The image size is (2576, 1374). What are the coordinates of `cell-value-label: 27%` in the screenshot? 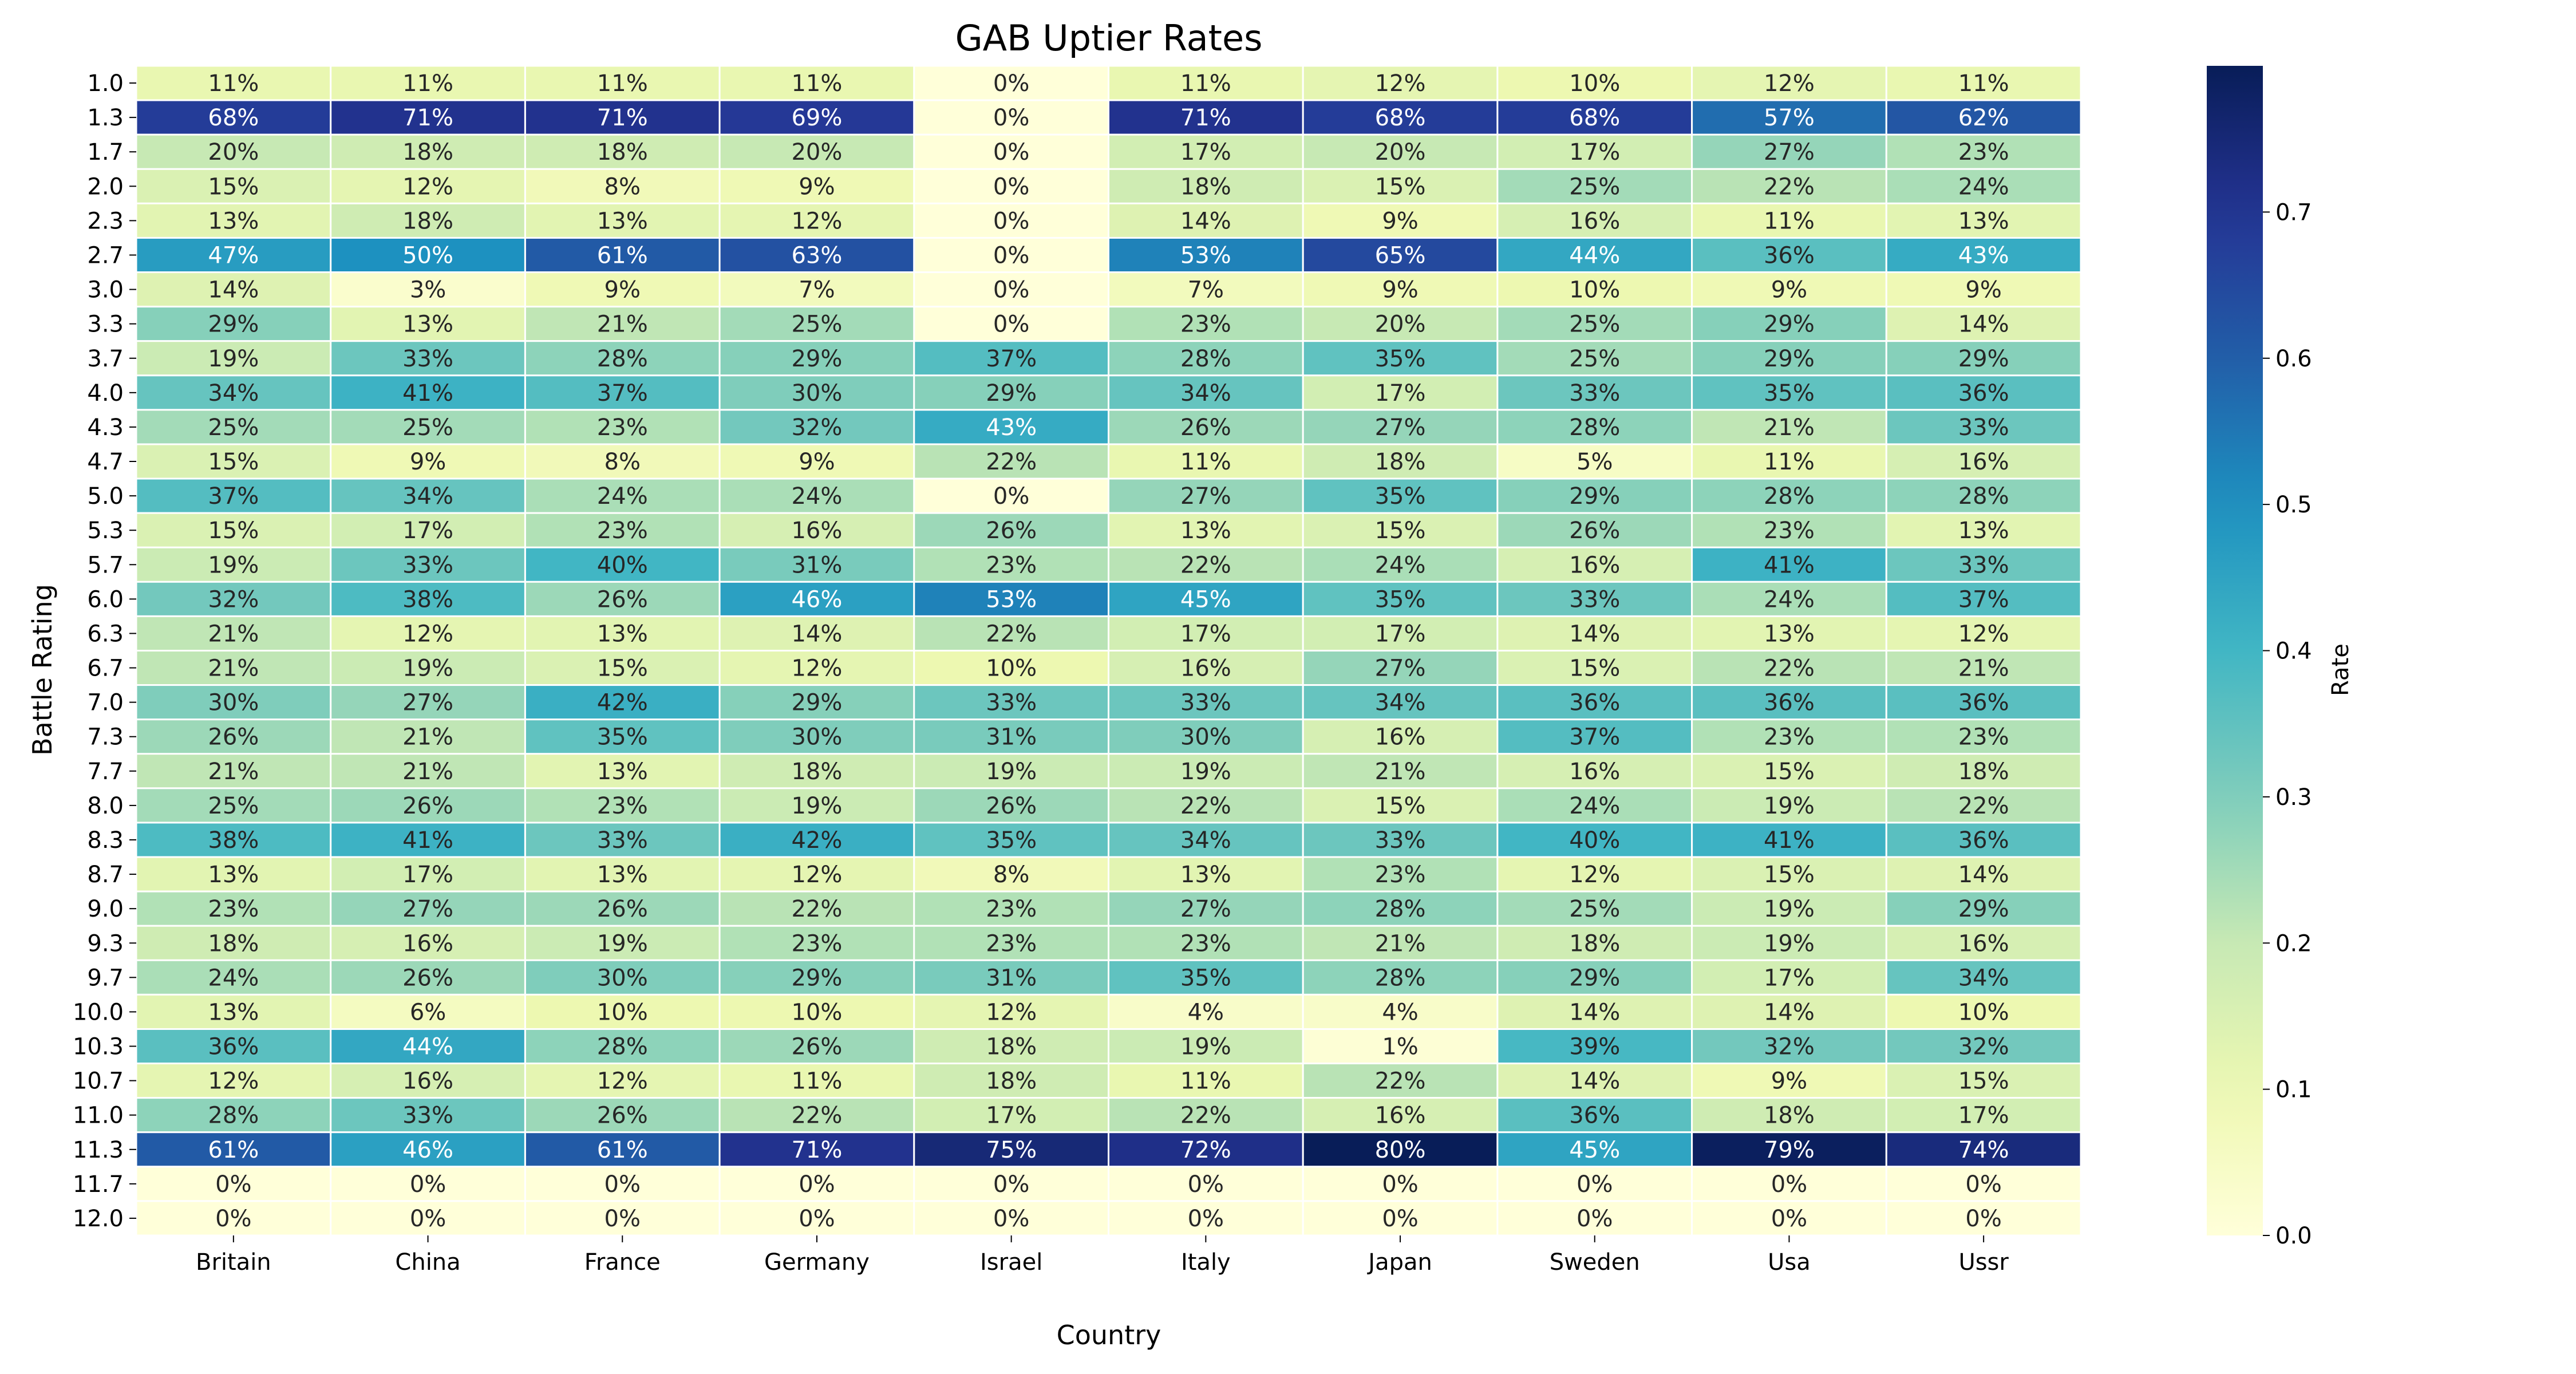 It's located at (1400, 427).